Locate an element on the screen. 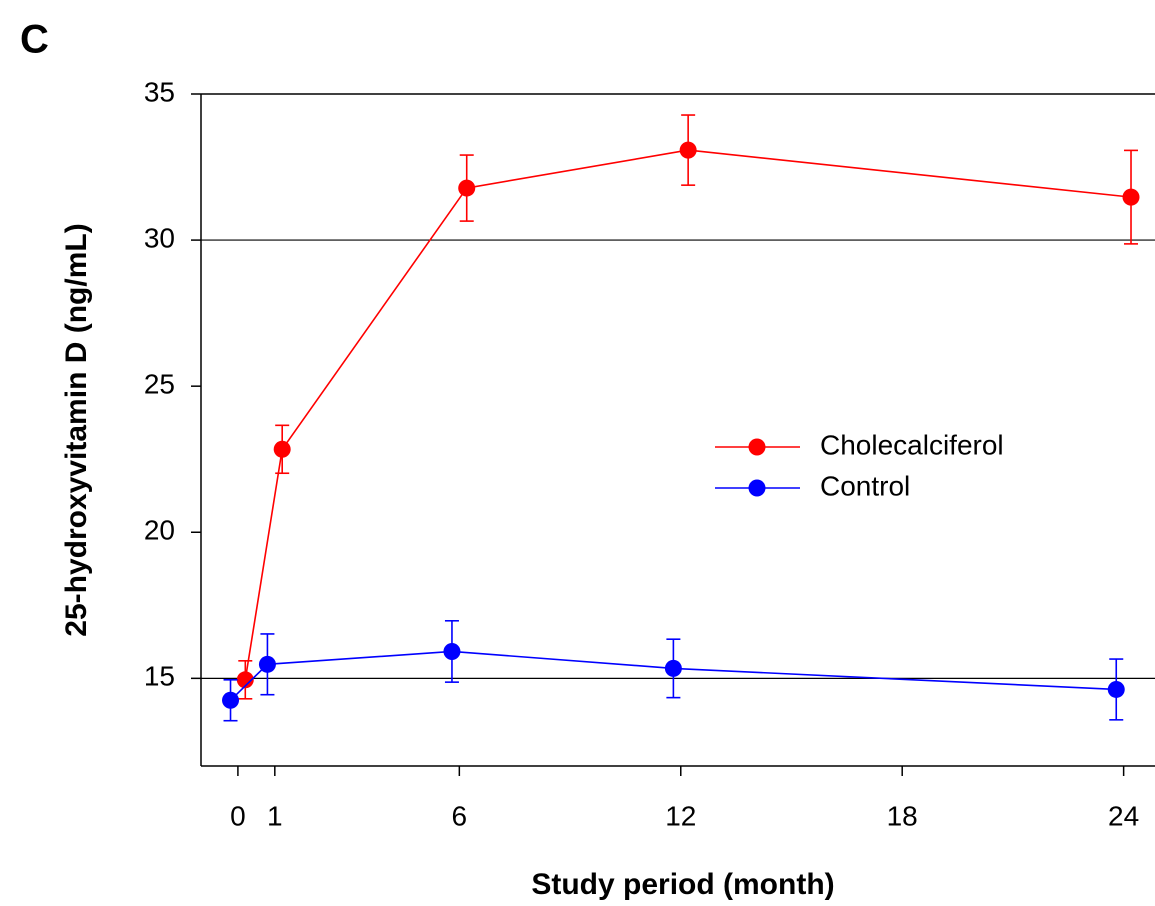  x-tick-label: 1 is located at coordinates (275, 815).